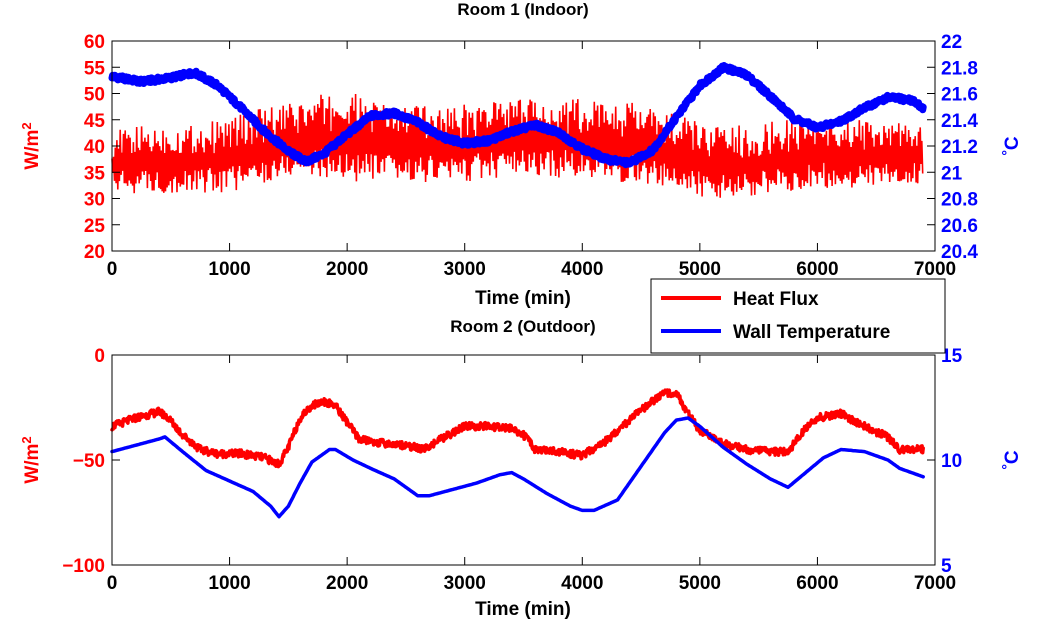 This screenshot has height=627, width=1037. Describe the element at coordinates (94, 252) in the screenshot. I see `y-left-tick-label: 20` at that location.